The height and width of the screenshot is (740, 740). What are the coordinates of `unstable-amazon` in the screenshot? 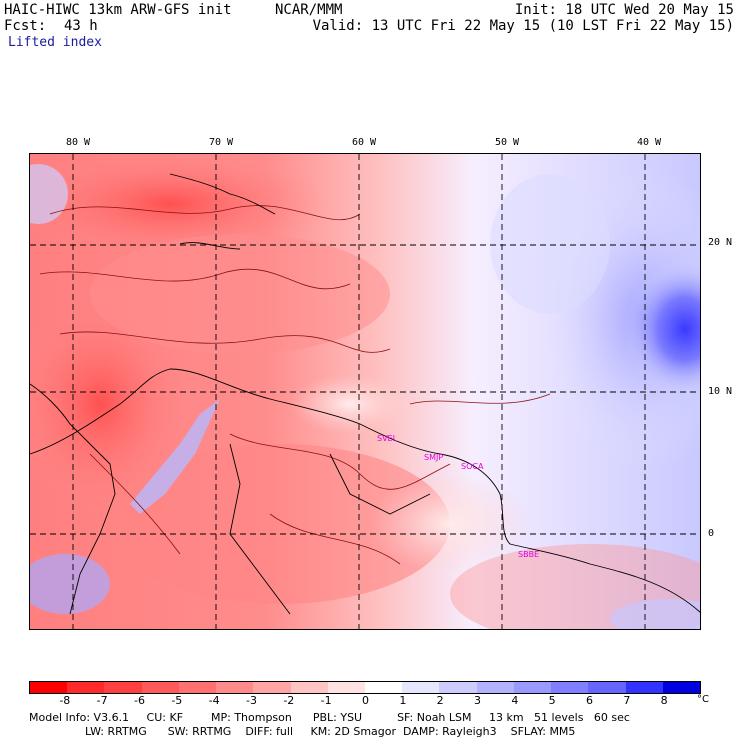 It's located at (280, 524).